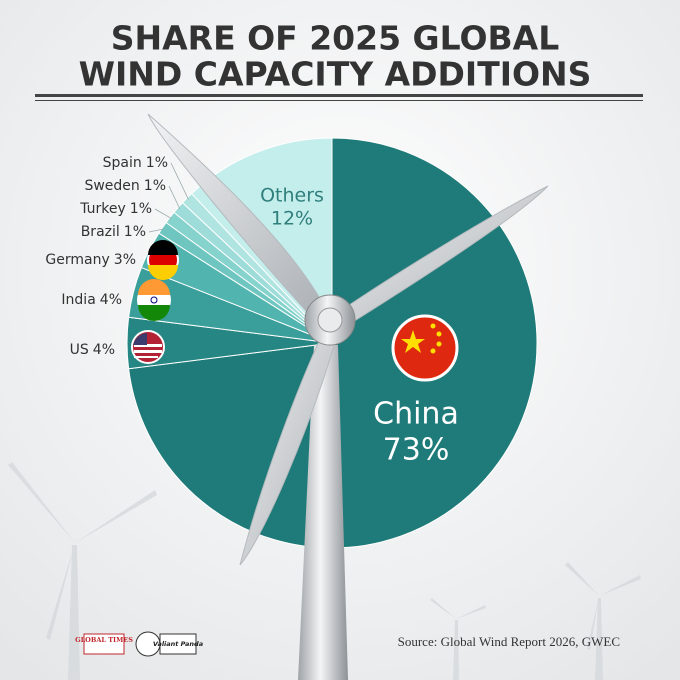  Describe the element at coordinates (111, 186) in the screenshot. I see `category-name: Sweden` at that location.